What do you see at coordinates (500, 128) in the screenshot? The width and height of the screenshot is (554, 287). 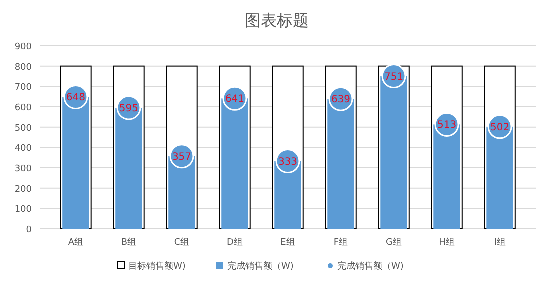 I see `data-label: 502` at bounding box center [500, 128].